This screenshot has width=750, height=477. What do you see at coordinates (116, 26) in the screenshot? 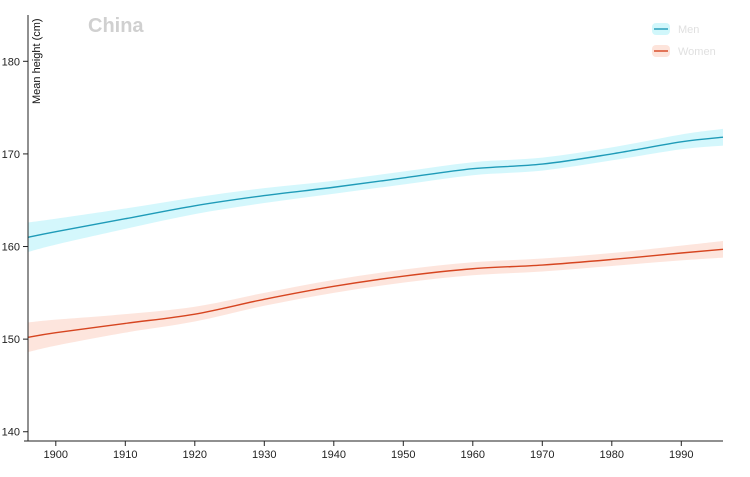
I see `chart-title: China` at bounding box center [116, 26].